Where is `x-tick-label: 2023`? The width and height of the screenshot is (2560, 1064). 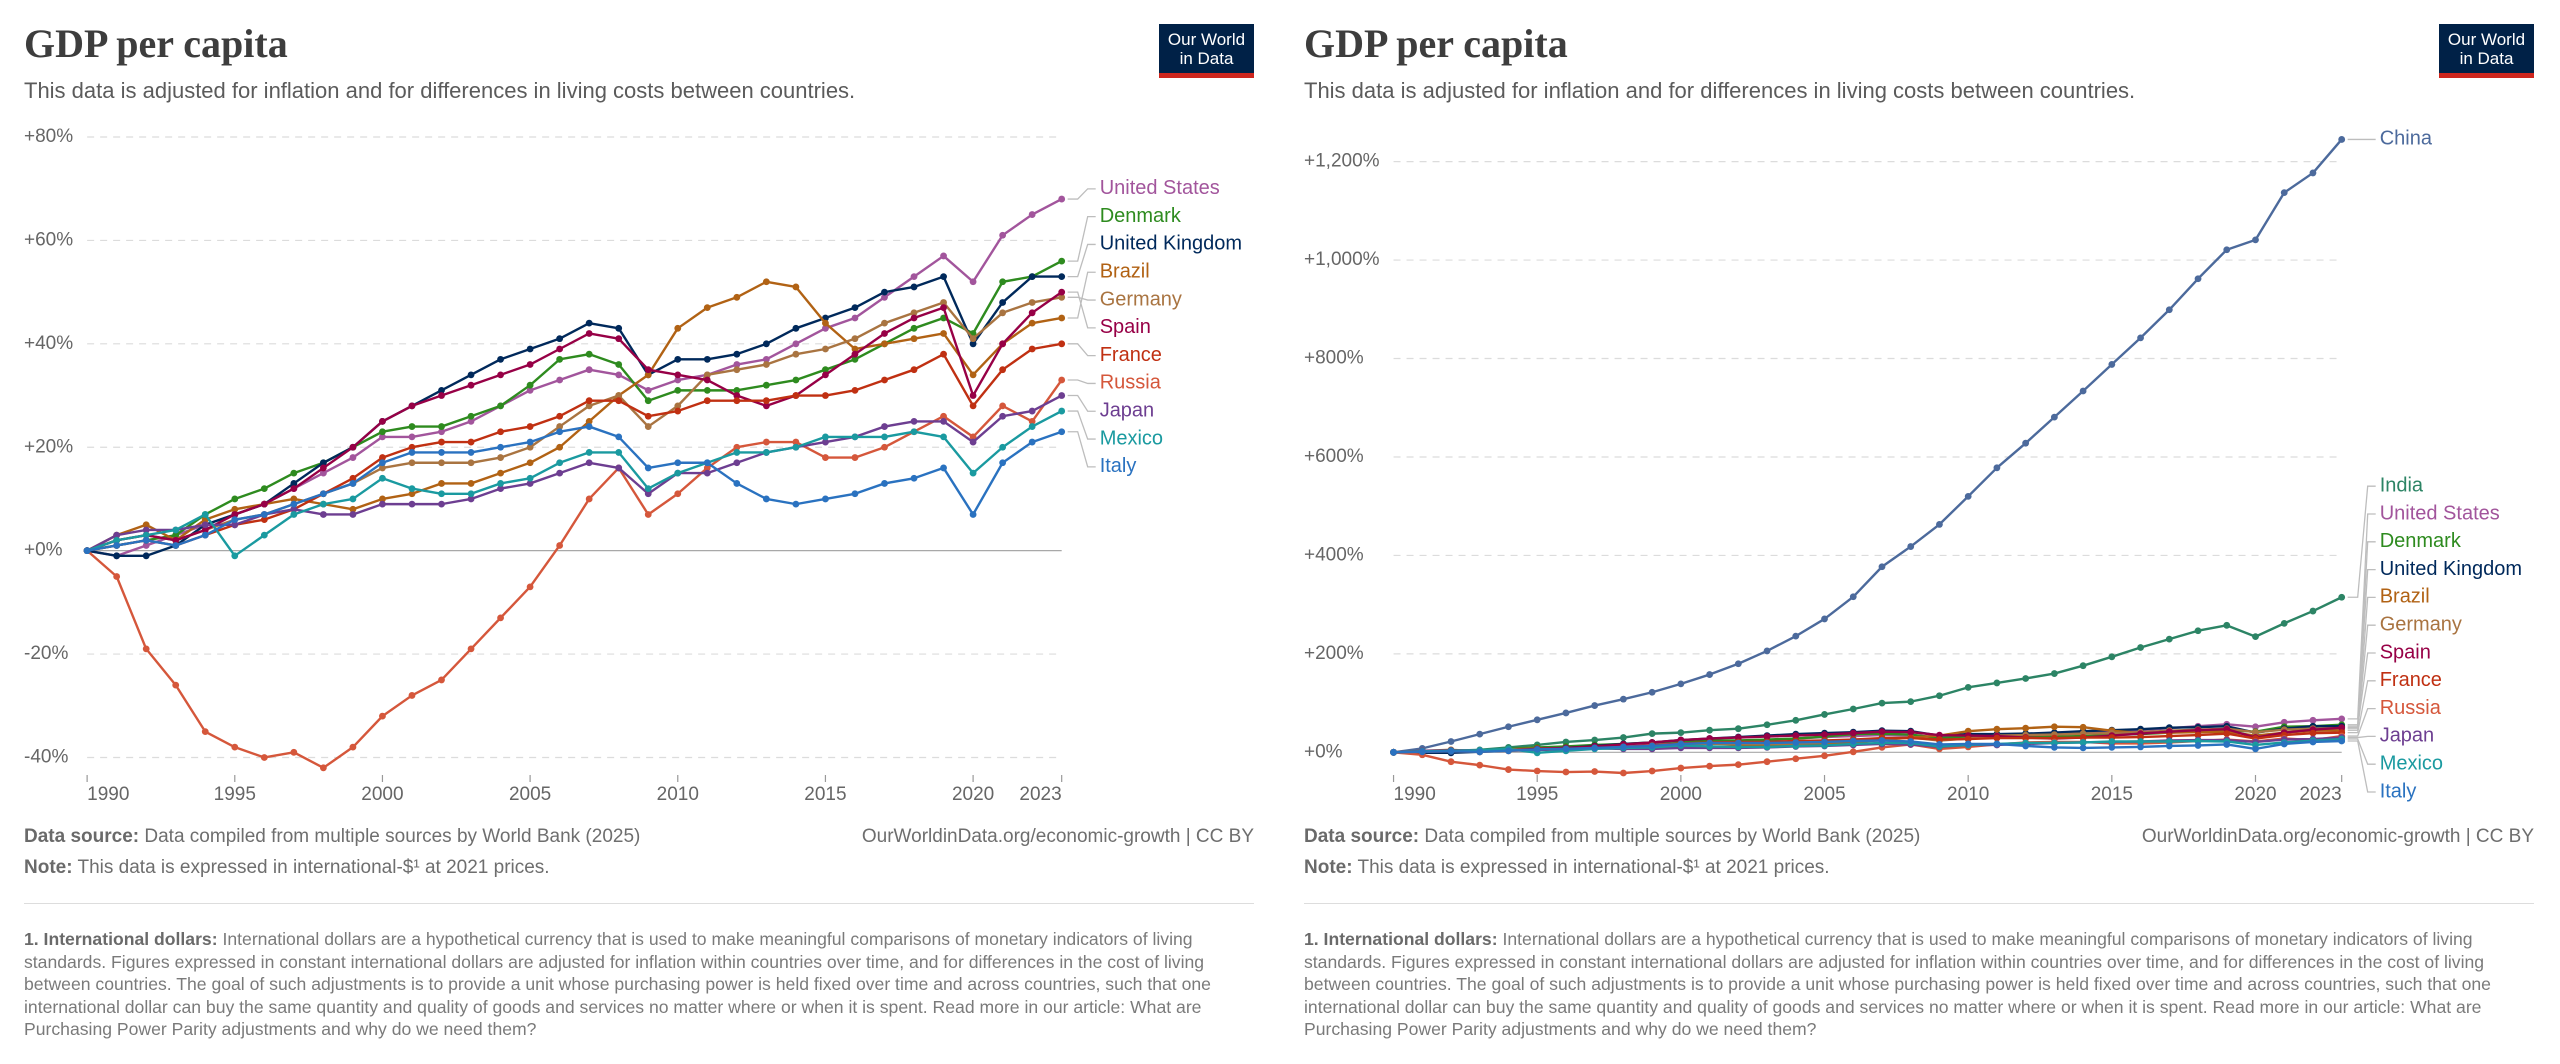
x-tick-label: 2023 is located at coordinates (2320, 794).